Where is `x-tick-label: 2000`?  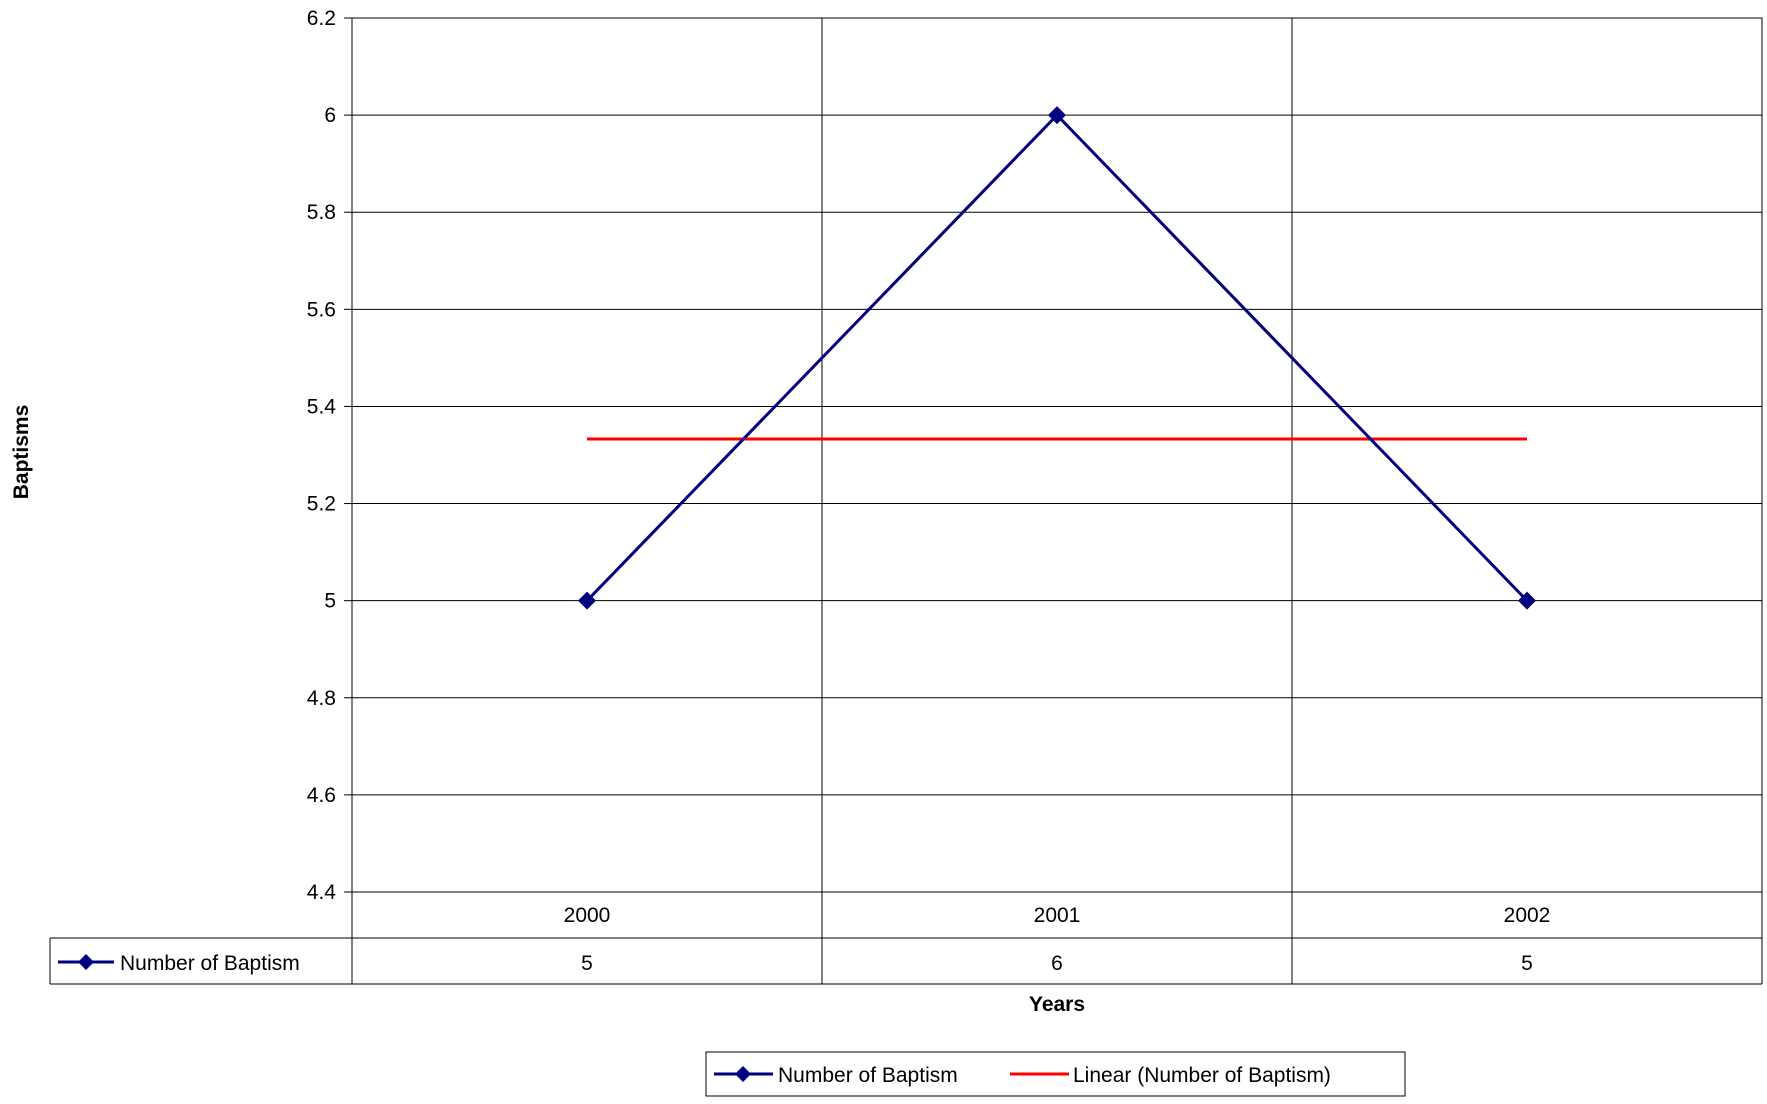 x-tick-label: 2000 is located at coordinates (587, 915).